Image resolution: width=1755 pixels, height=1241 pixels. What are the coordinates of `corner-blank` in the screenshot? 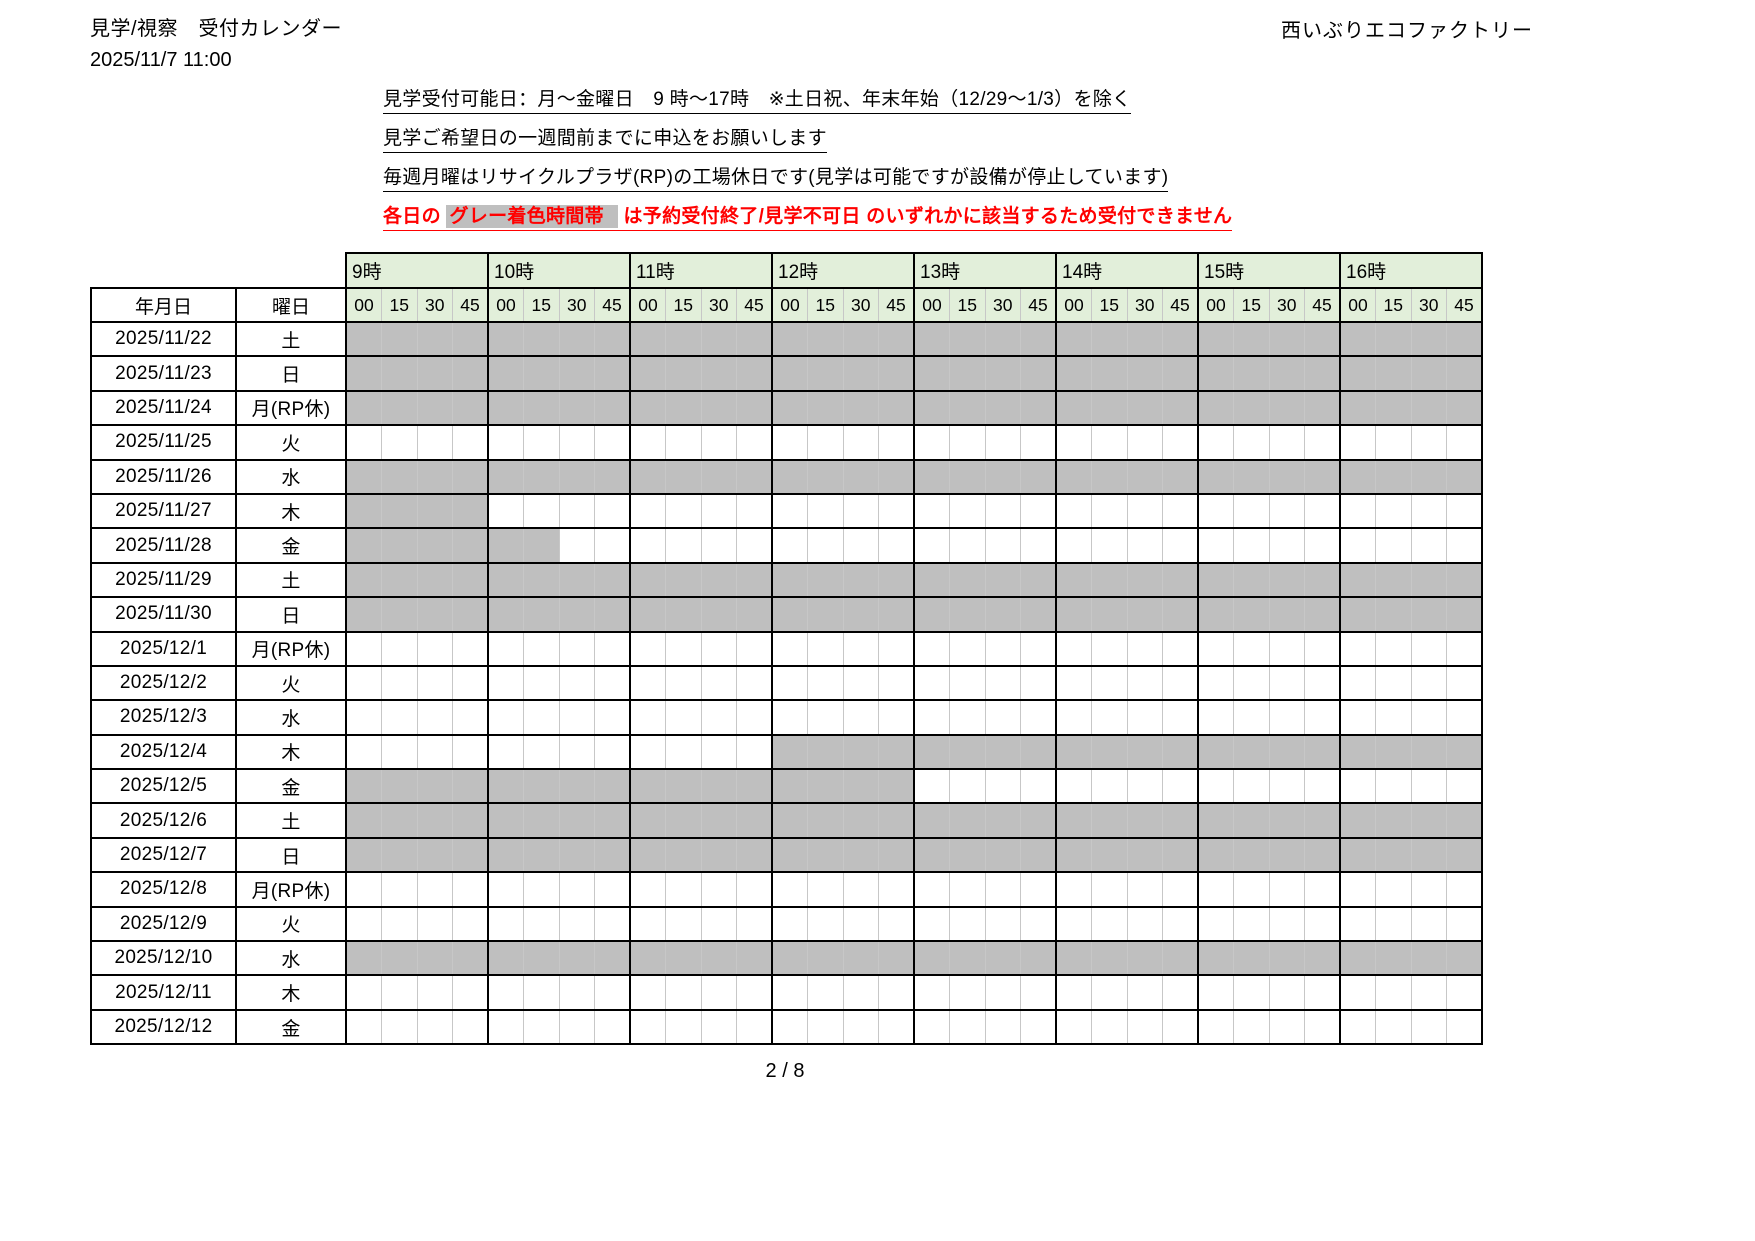 It's located at (291, 270).